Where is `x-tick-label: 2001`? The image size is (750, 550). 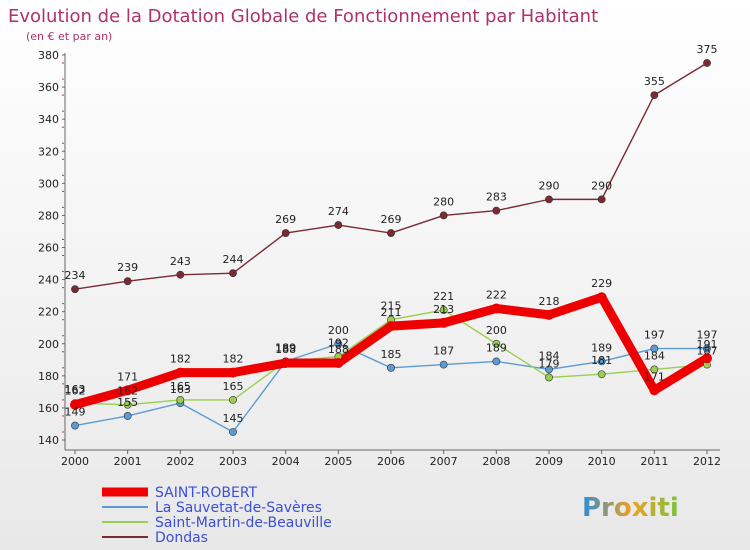
x-tick-label: 2001 is located at coordinates (128, 461).